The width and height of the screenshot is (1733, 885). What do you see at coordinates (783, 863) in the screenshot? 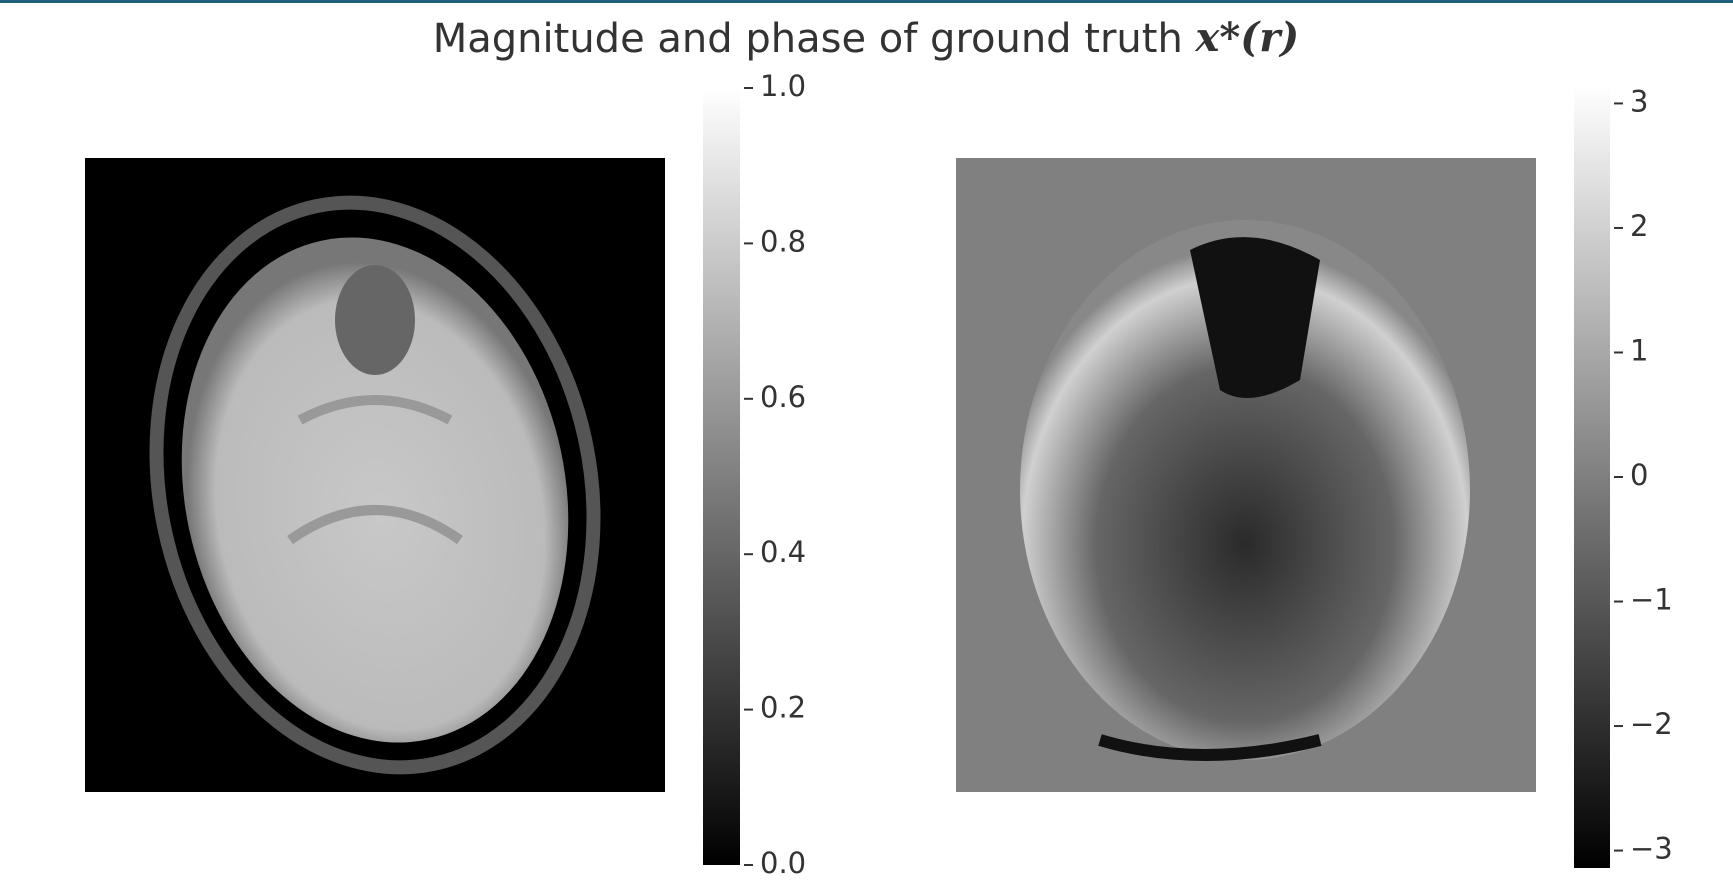
I see `colorbar-tick-label: 0.0` at bounding box center [783, 863].